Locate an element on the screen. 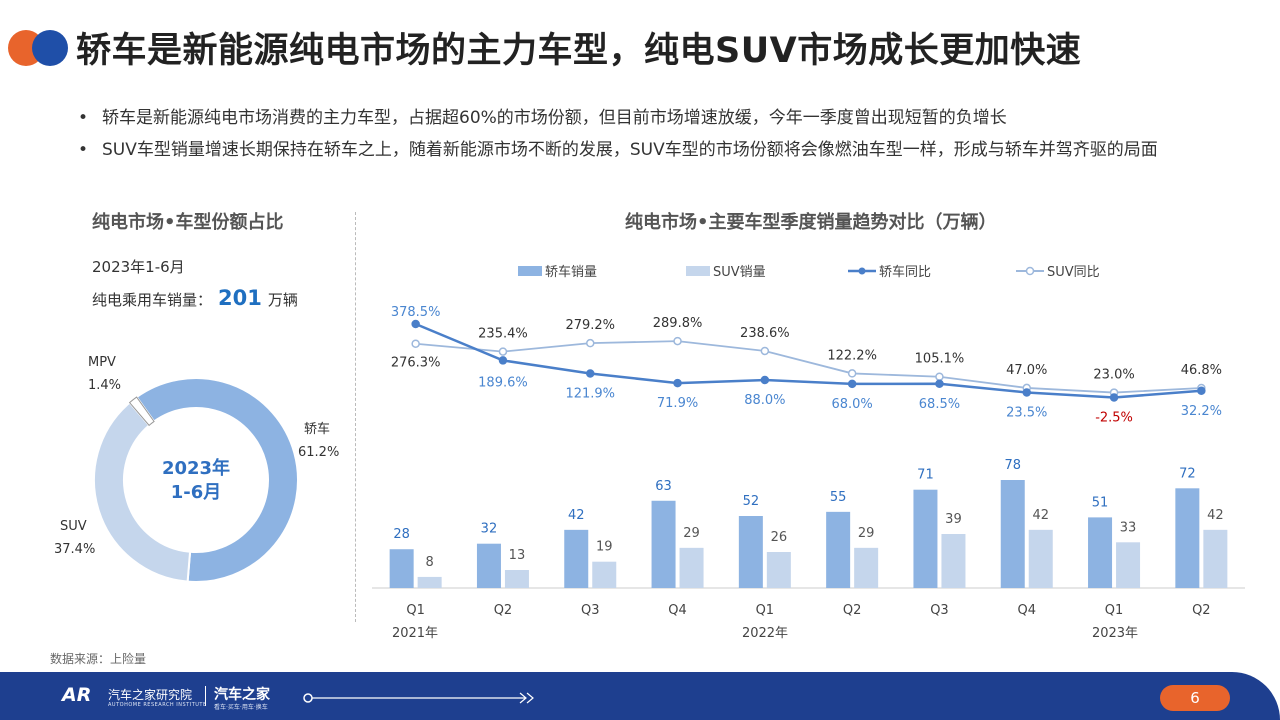  bar-label-sedan-sales: 78 is located at coordinates (1012, 465).